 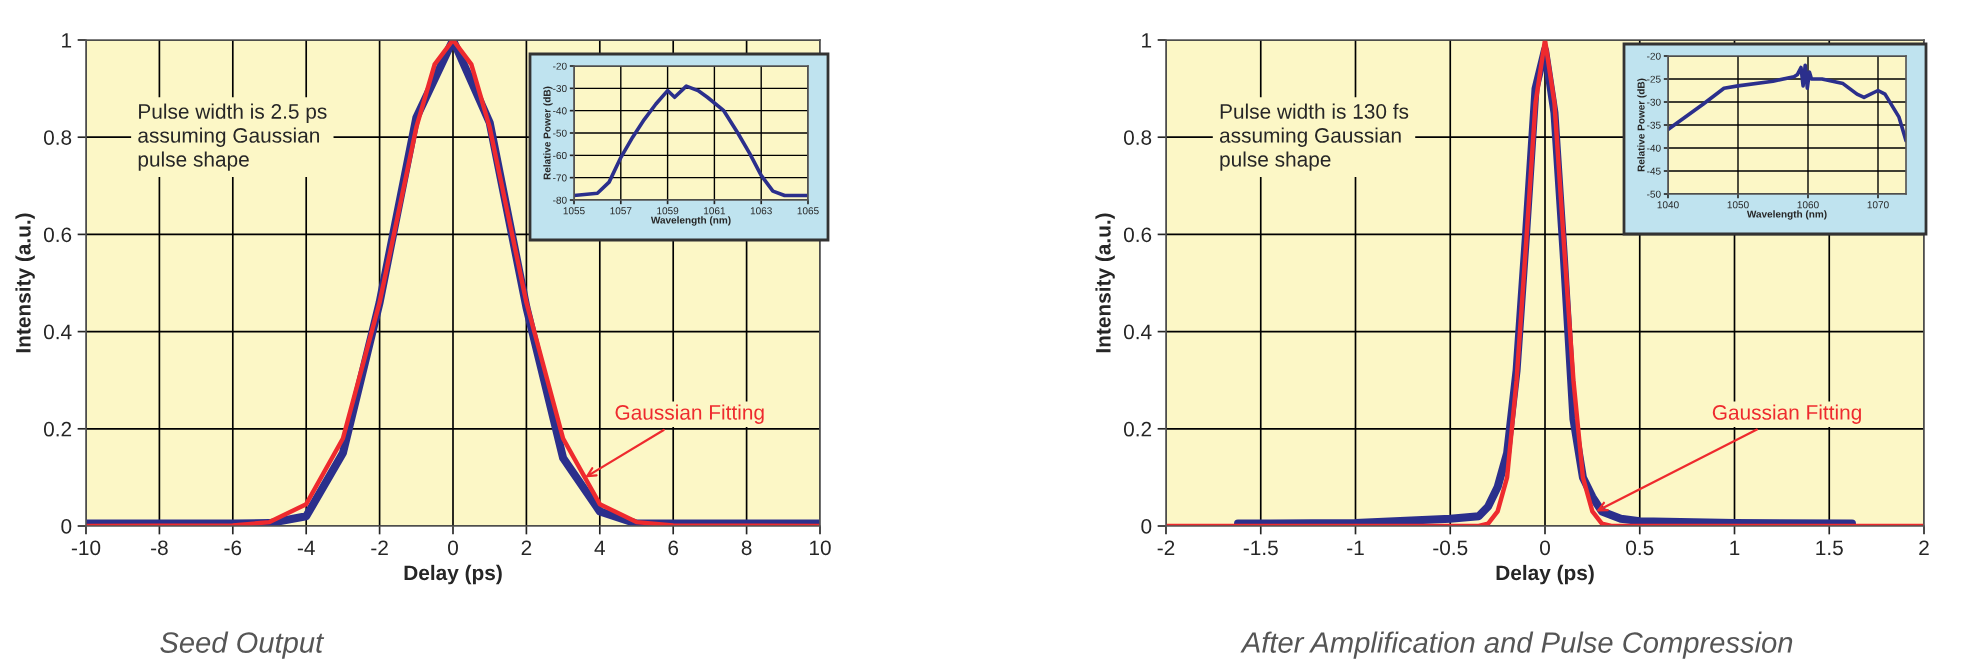 I want to click on annotation: Pulse width is 2.5 ps assuming Gaussian pulse shape, so click(x=232, y=137).